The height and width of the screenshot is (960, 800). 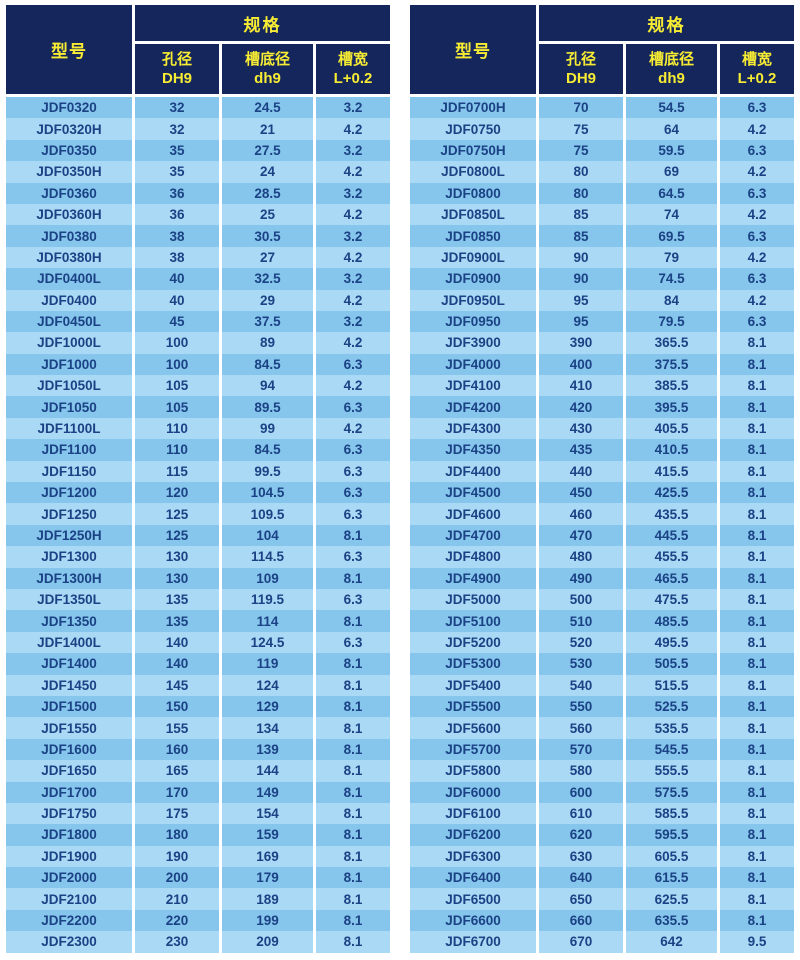 I want to click on table-header: 型号 规格 孔径 DH9 槽底径 dh9 槽宽 L+0.2, so click(x=198, y=49).